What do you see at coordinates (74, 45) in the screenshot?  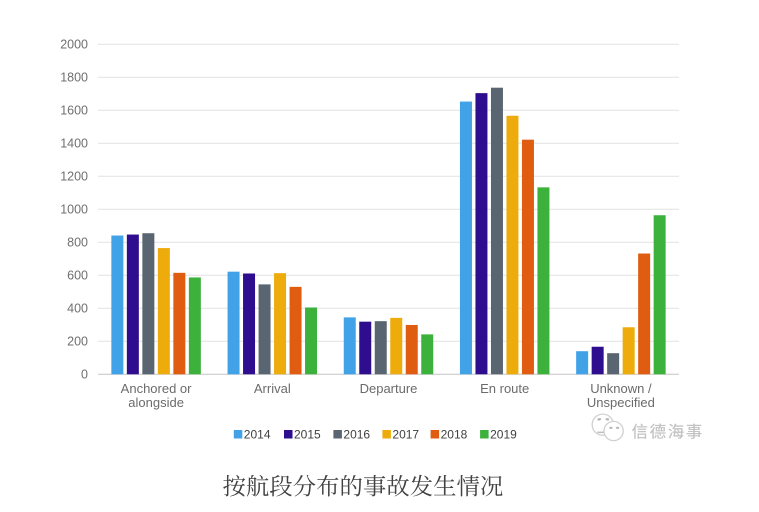 I see `svg-text: 2000` at bounding box center [74, 45].